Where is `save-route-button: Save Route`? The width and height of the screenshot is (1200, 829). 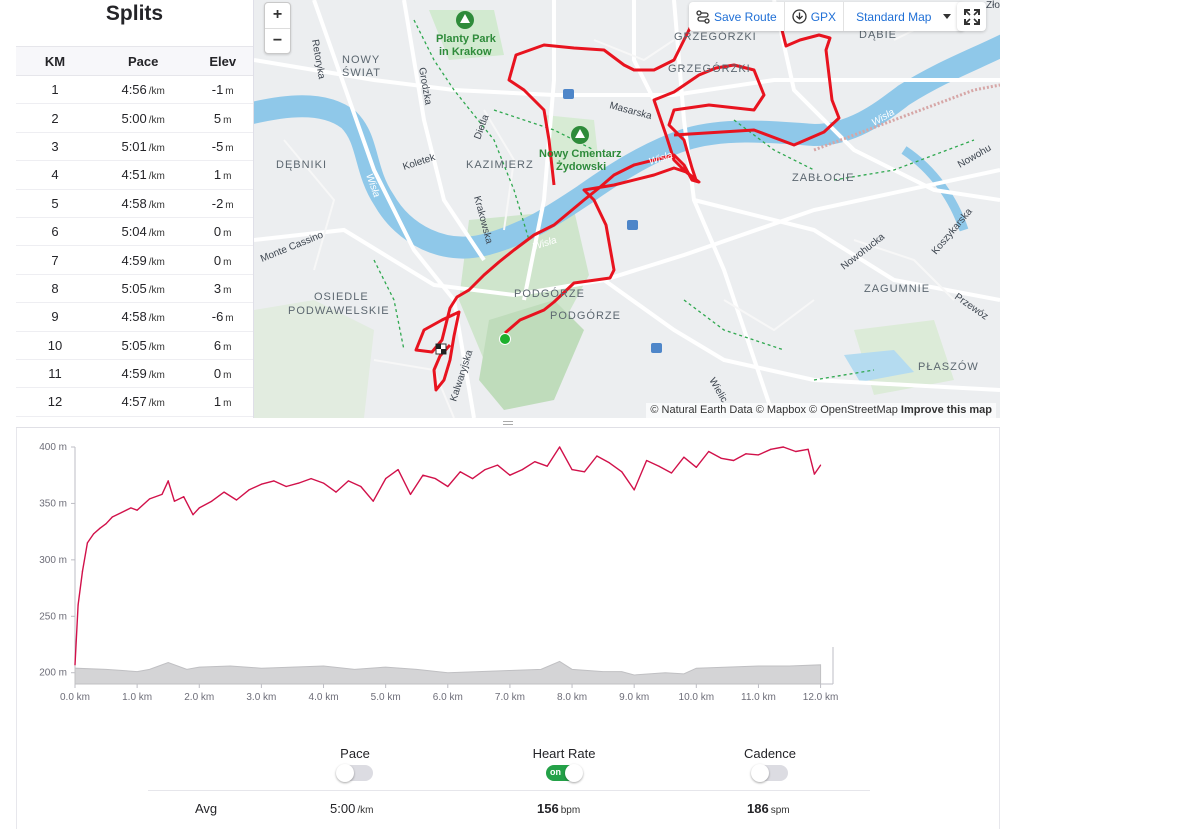
save-route-button: Save Route is located at coordinates (737, 16).